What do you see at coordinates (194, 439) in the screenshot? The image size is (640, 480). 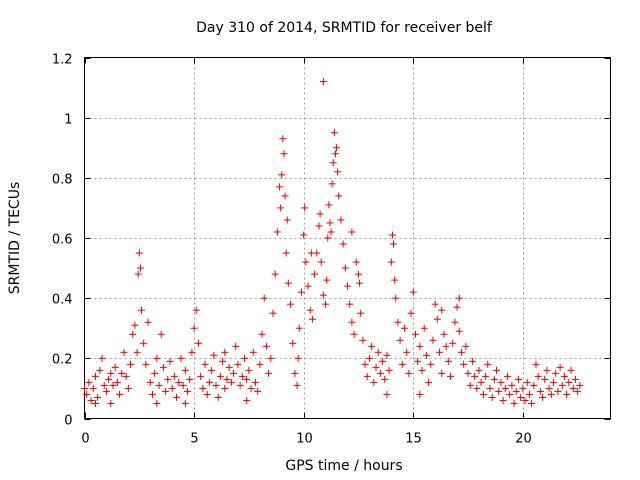 I see `x-tick-label: 5` at bounding box center [194, 439].